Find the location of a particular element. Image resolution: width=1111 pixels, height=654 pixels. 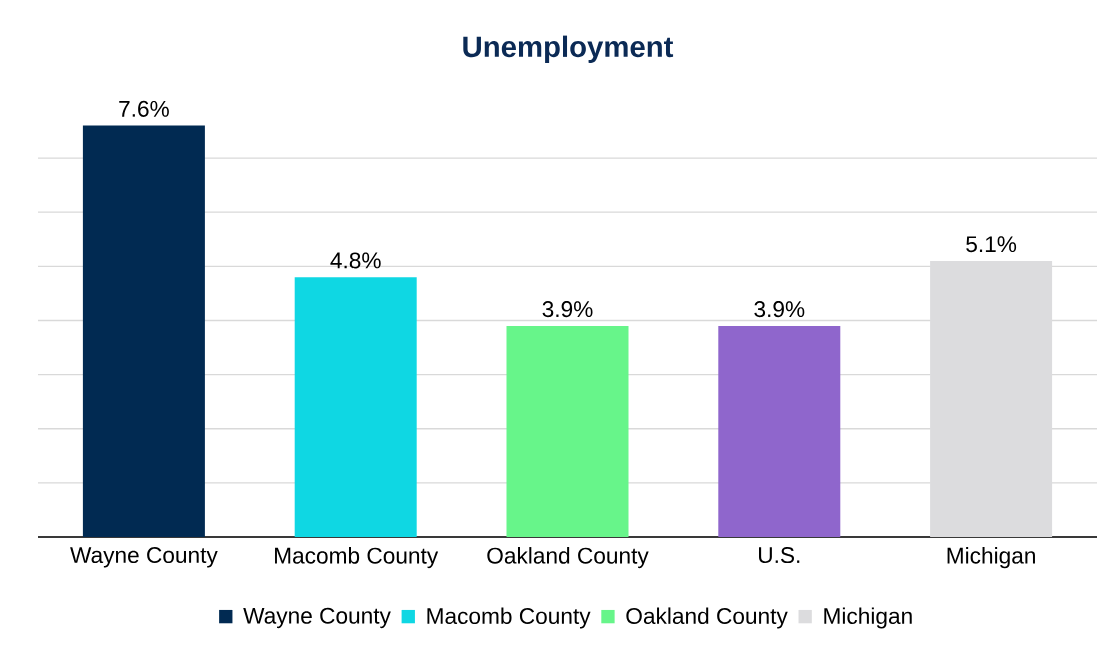

data-label: 7.6% is located at coordinates (144, 108).